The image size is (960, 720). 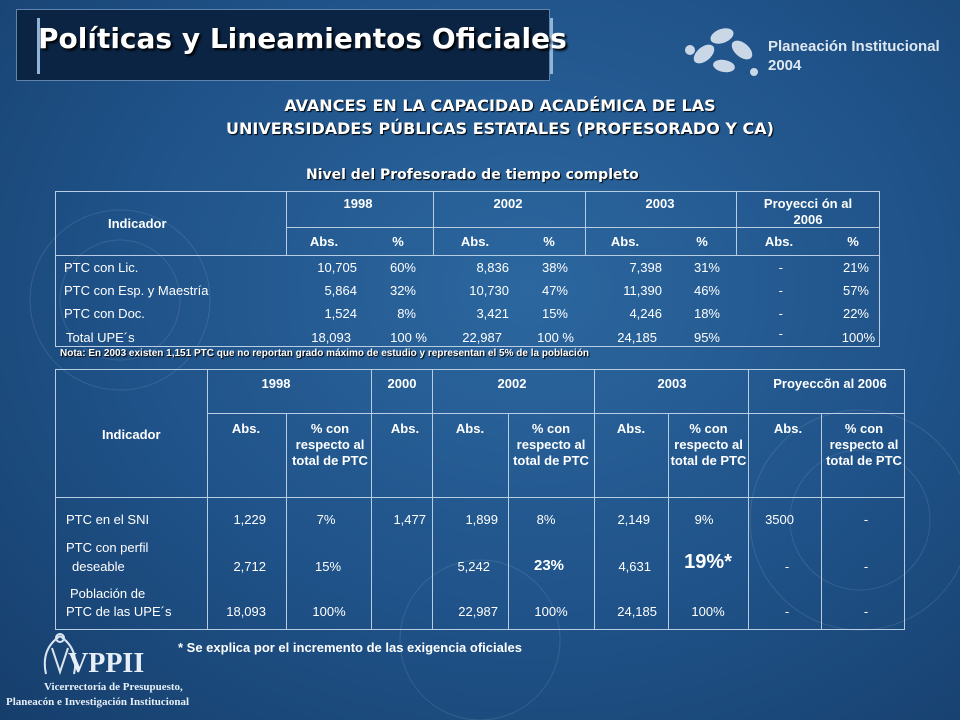 What do you see at coordinates (340, 313) in the screenshot?
I see `table1-cell: 1,524` at bounding box center [340, 313].